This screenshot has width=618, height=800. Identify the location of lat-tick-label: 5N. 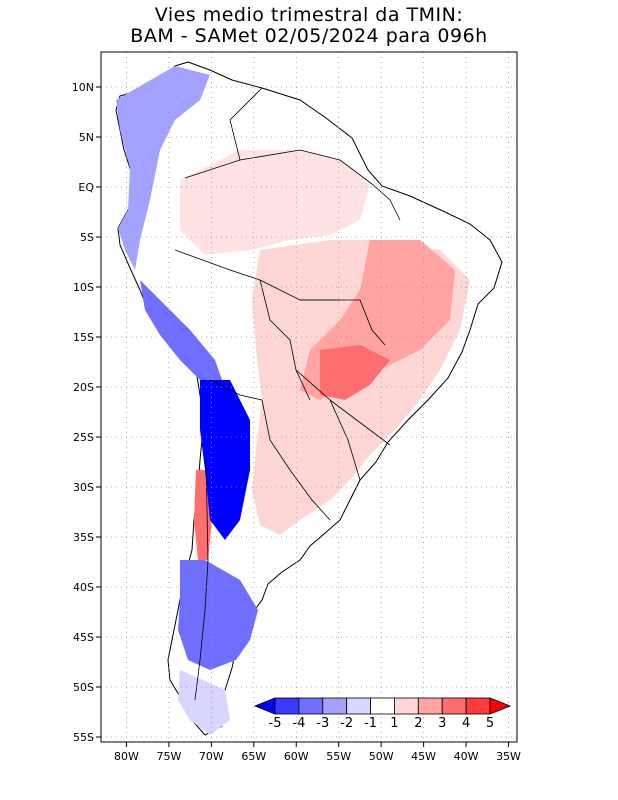
(86, 137).